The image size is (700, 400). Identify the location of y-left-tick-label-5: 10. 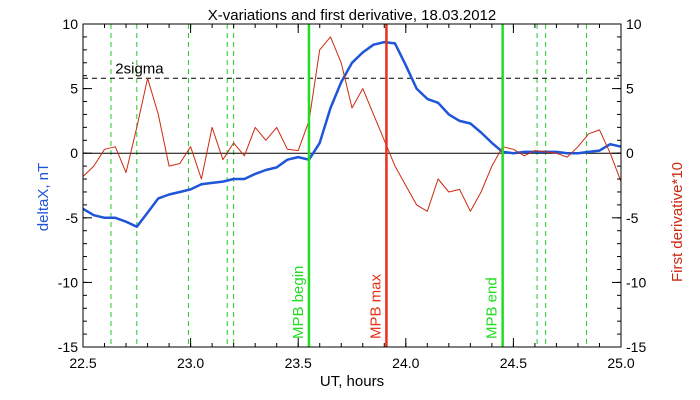
(70, 24).